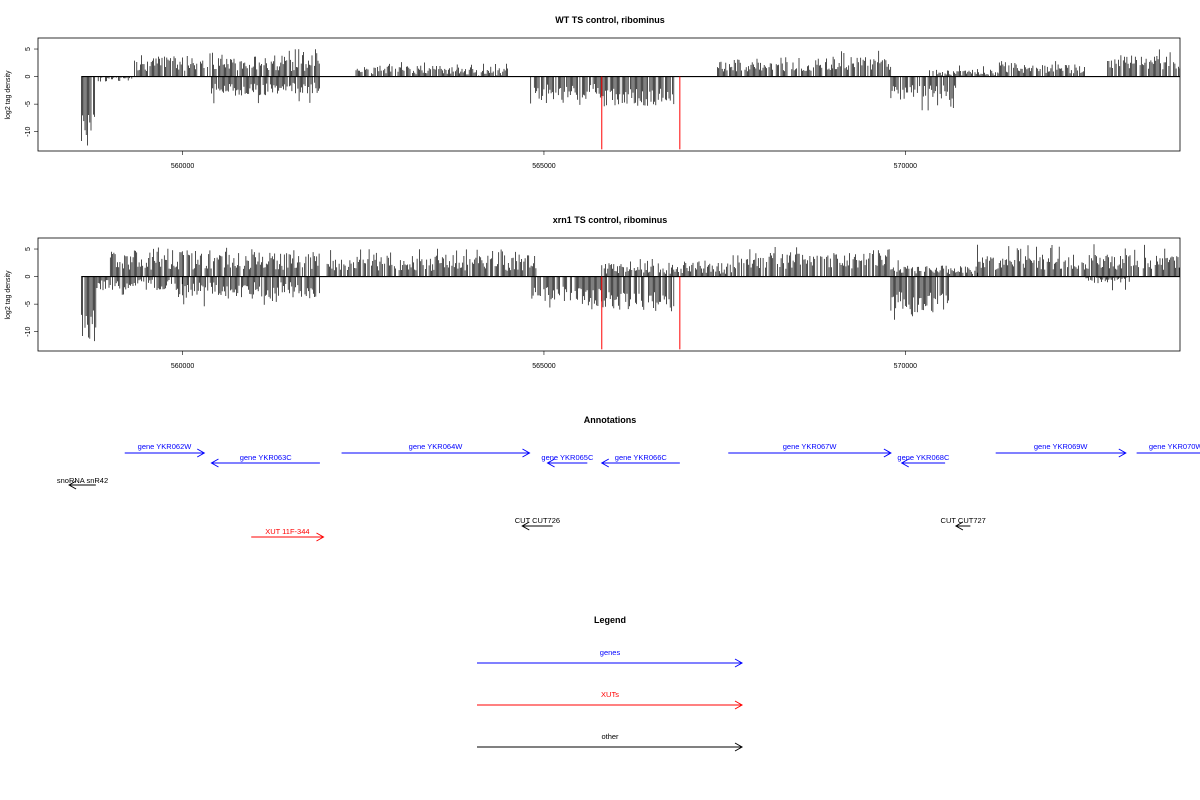  Describe the element at coordinates (963, 520) in the screenshot. I see `feature-label: CUT CUT727` at that location.